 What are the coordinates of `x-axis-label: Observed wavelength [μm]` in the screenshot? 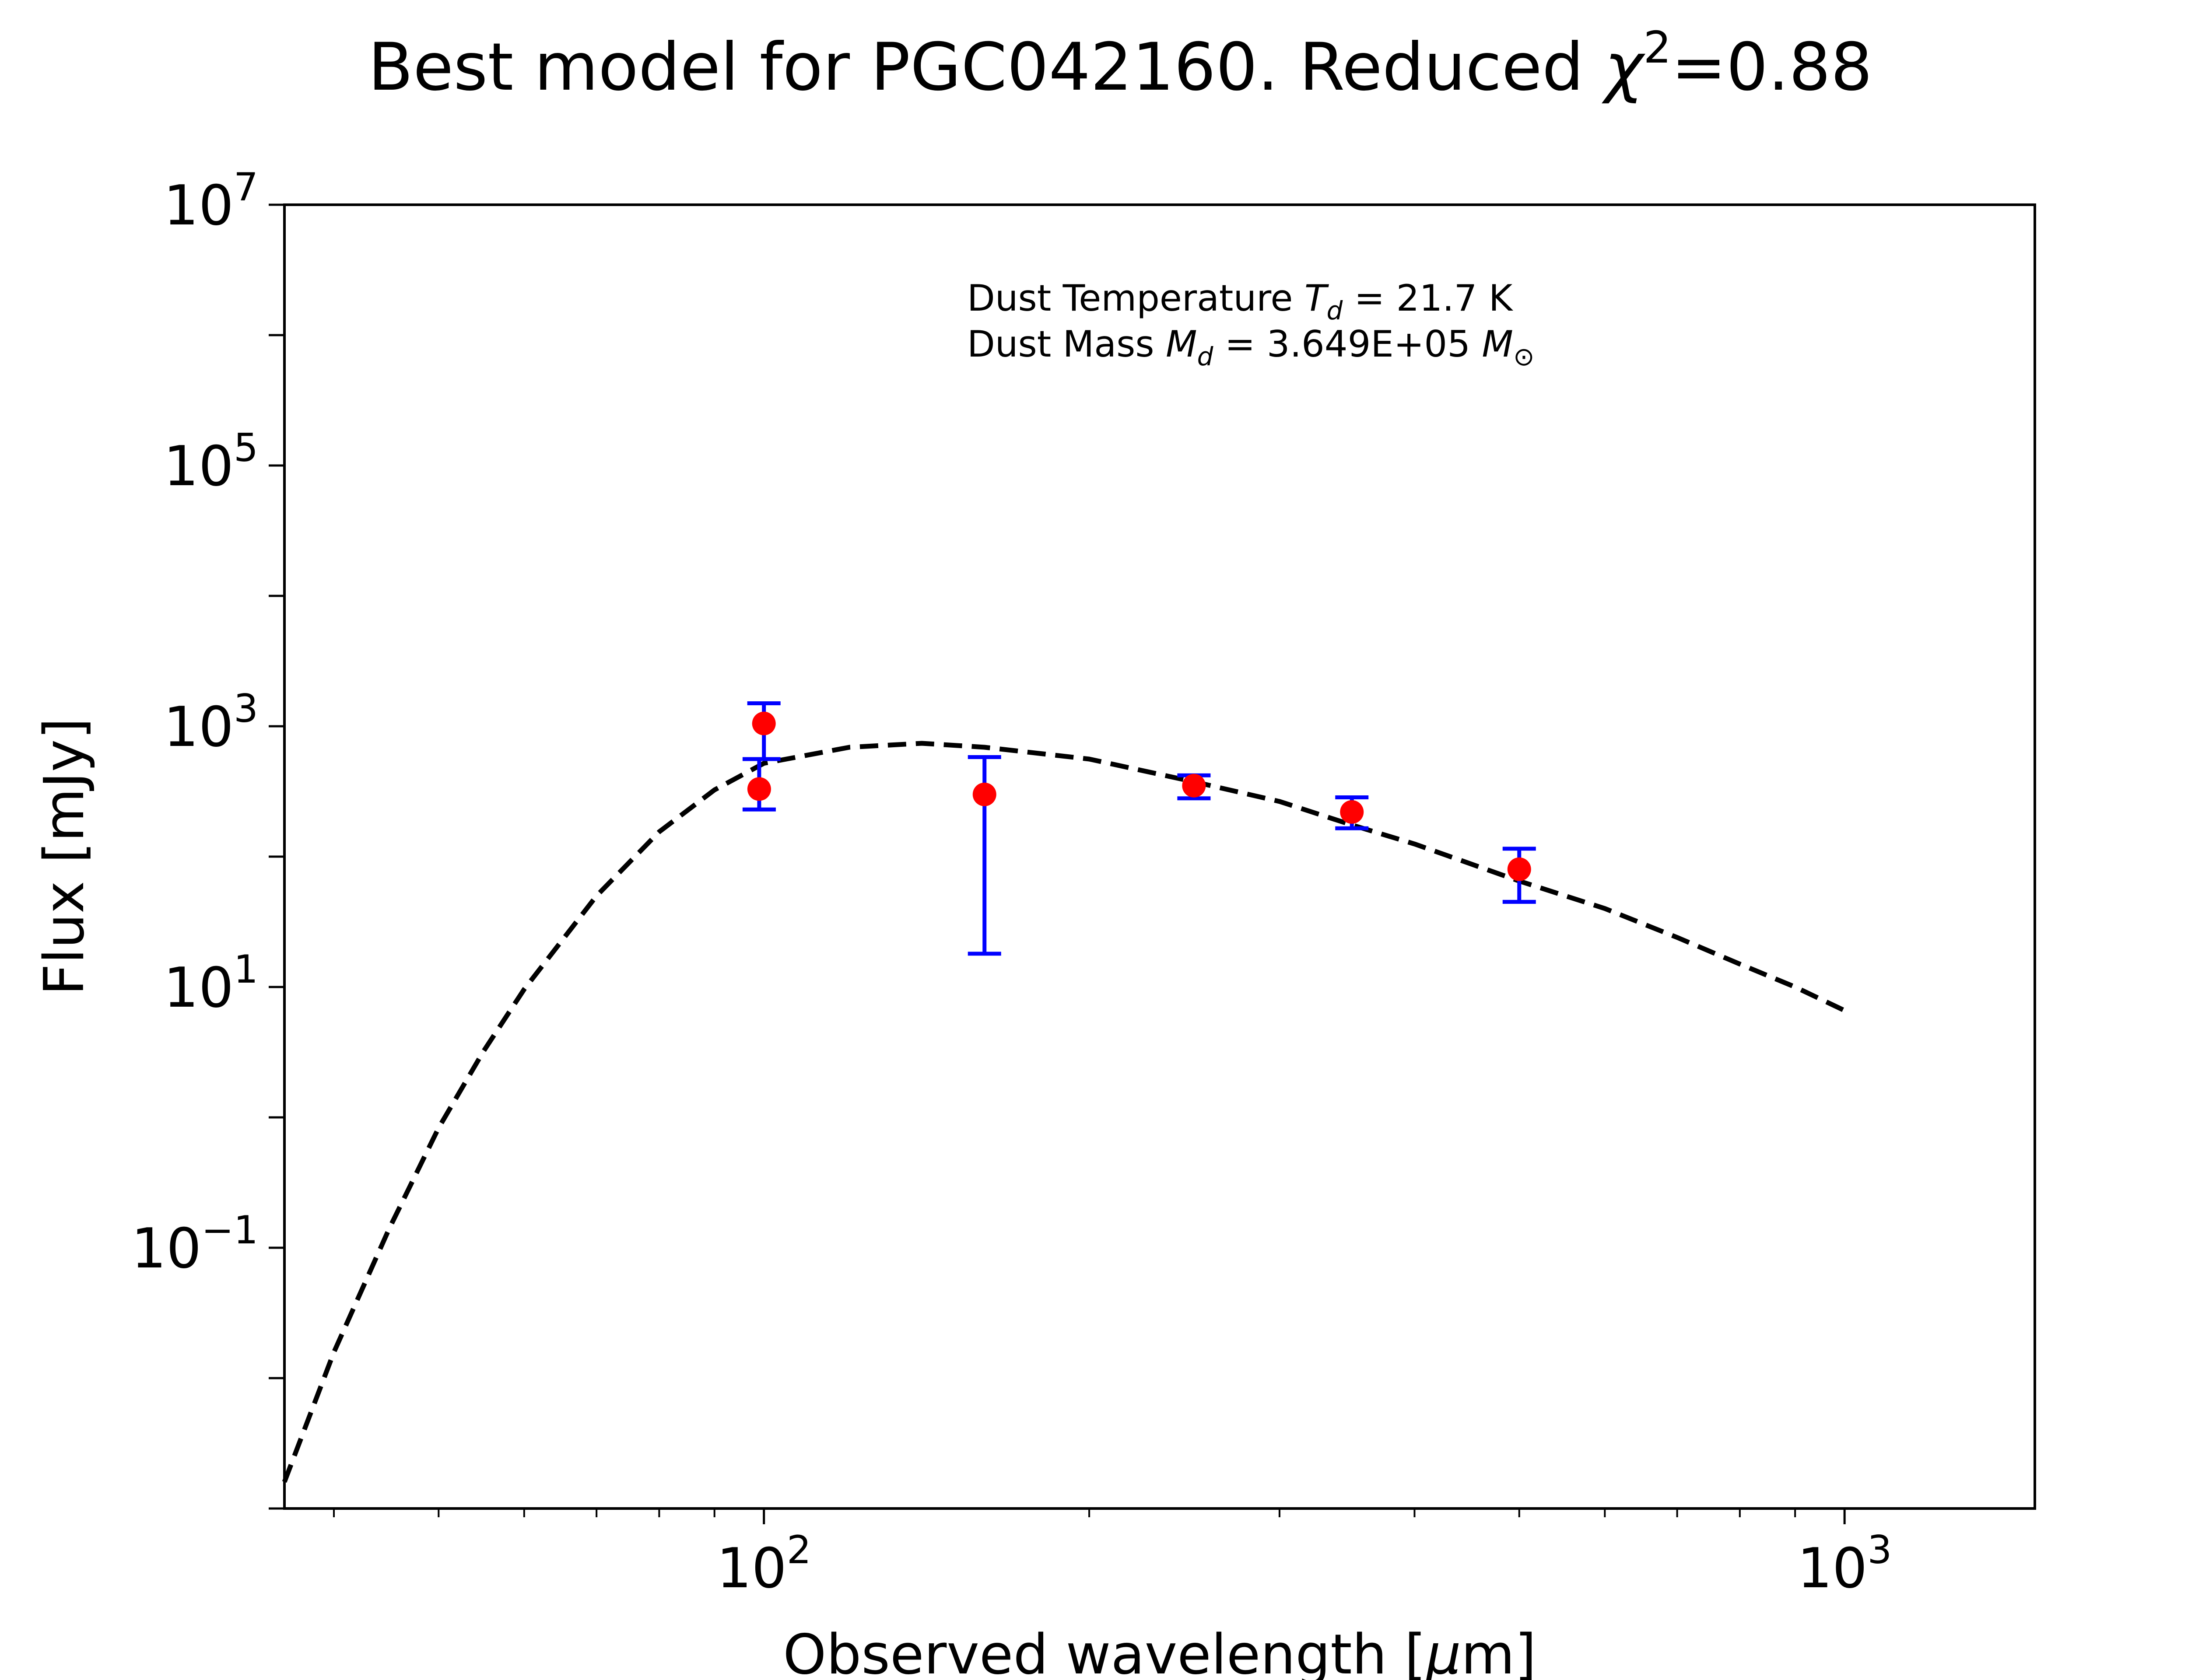 It's located at (1159, 1651).